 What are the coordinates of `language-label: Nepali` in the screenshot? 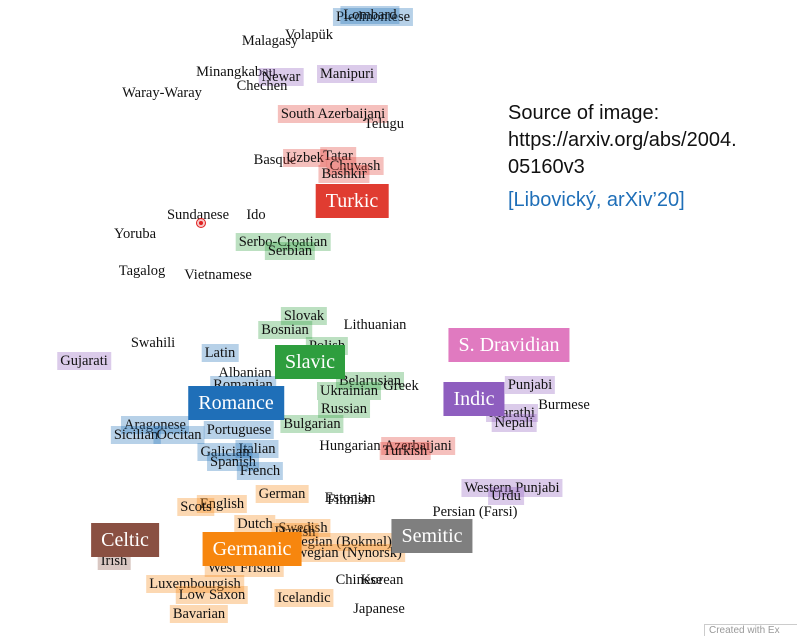 It's located at (514, 423).